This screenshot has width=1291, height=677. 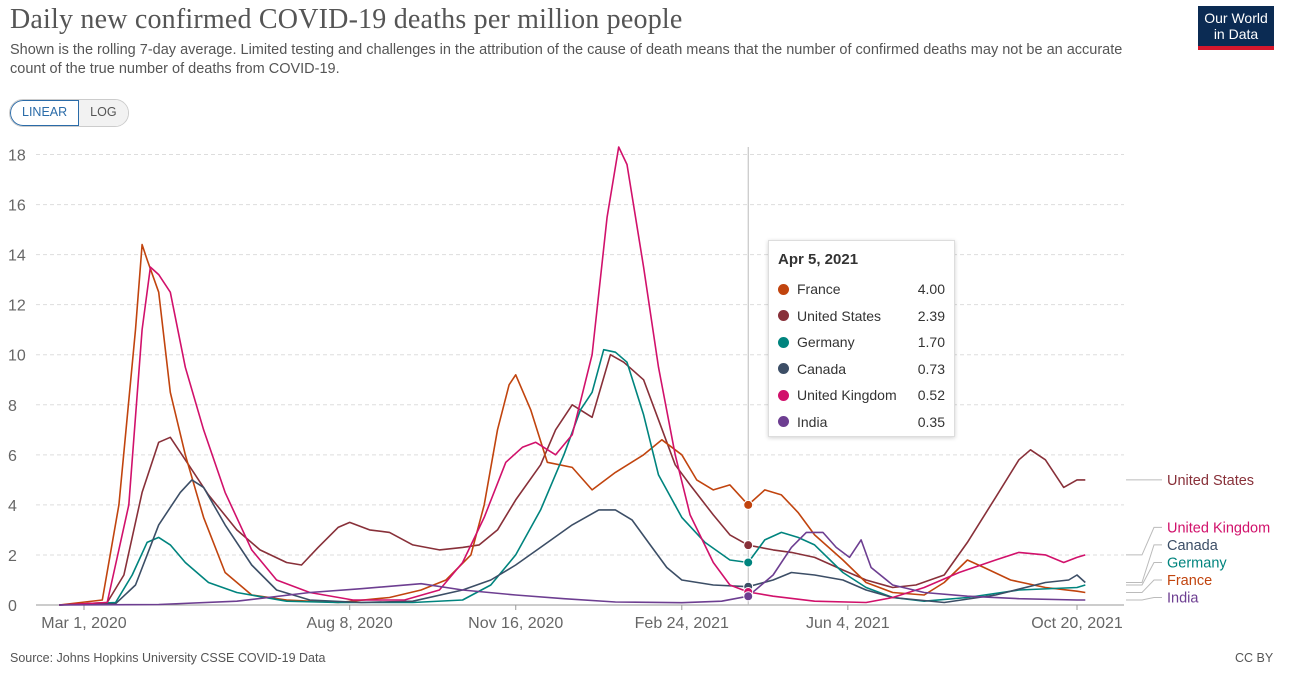 What do you see at coordinates (848, 623) in the screenshot?
I see `x-tick-label: Jun 4, 2021` at bounding box center [848, 623].